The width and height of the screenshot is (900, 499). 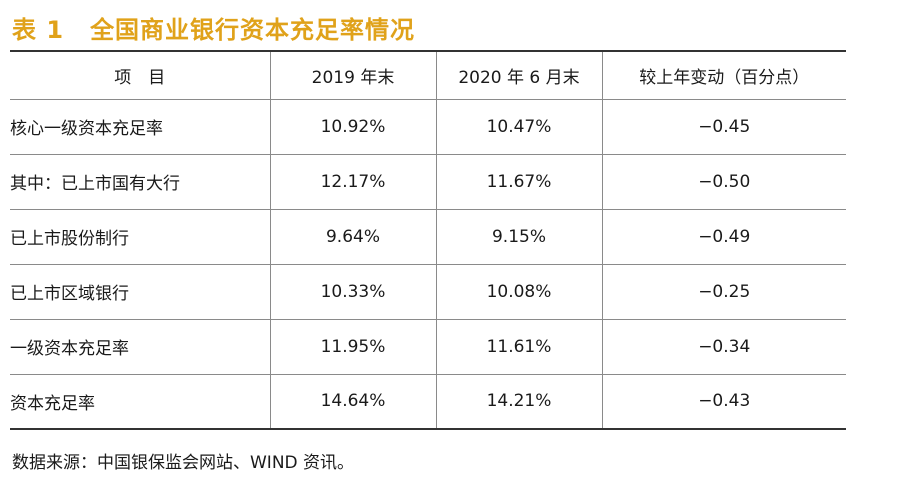 I want to click on cell-2019: 10.33%, so click(x=353, y=292).